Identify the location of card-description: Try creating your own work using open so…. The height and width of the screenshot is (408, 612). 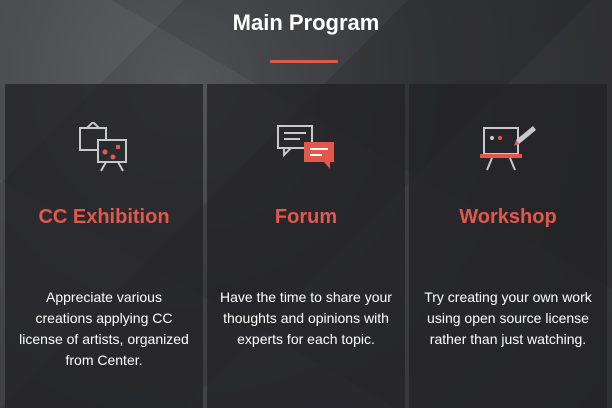
(508, 318).